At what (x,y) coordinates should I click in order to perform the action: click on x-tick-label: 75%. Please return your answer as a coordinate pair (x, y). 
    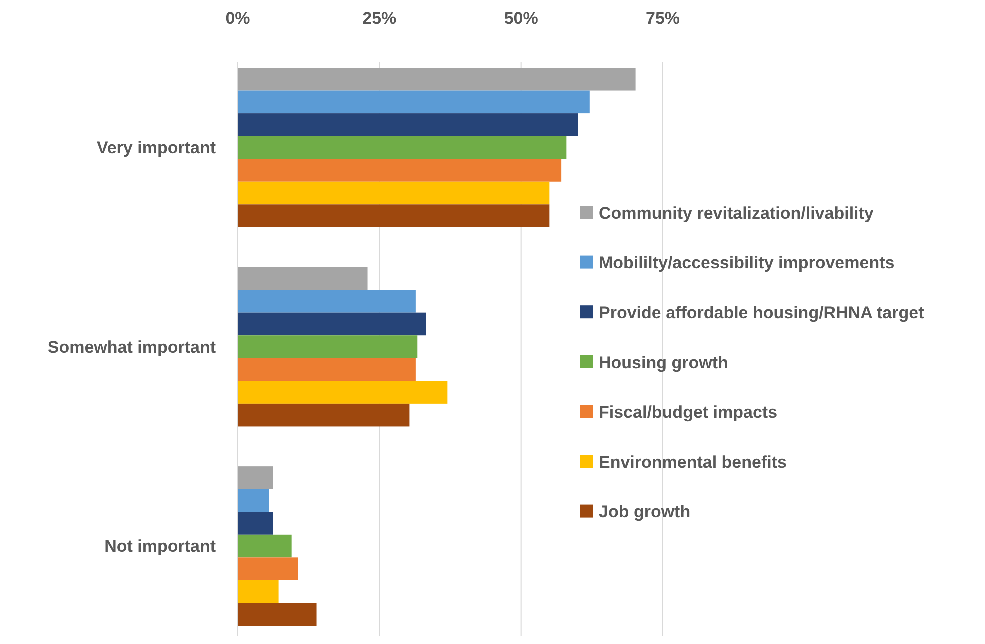
    Looking at the image, I should click on (663, 18).